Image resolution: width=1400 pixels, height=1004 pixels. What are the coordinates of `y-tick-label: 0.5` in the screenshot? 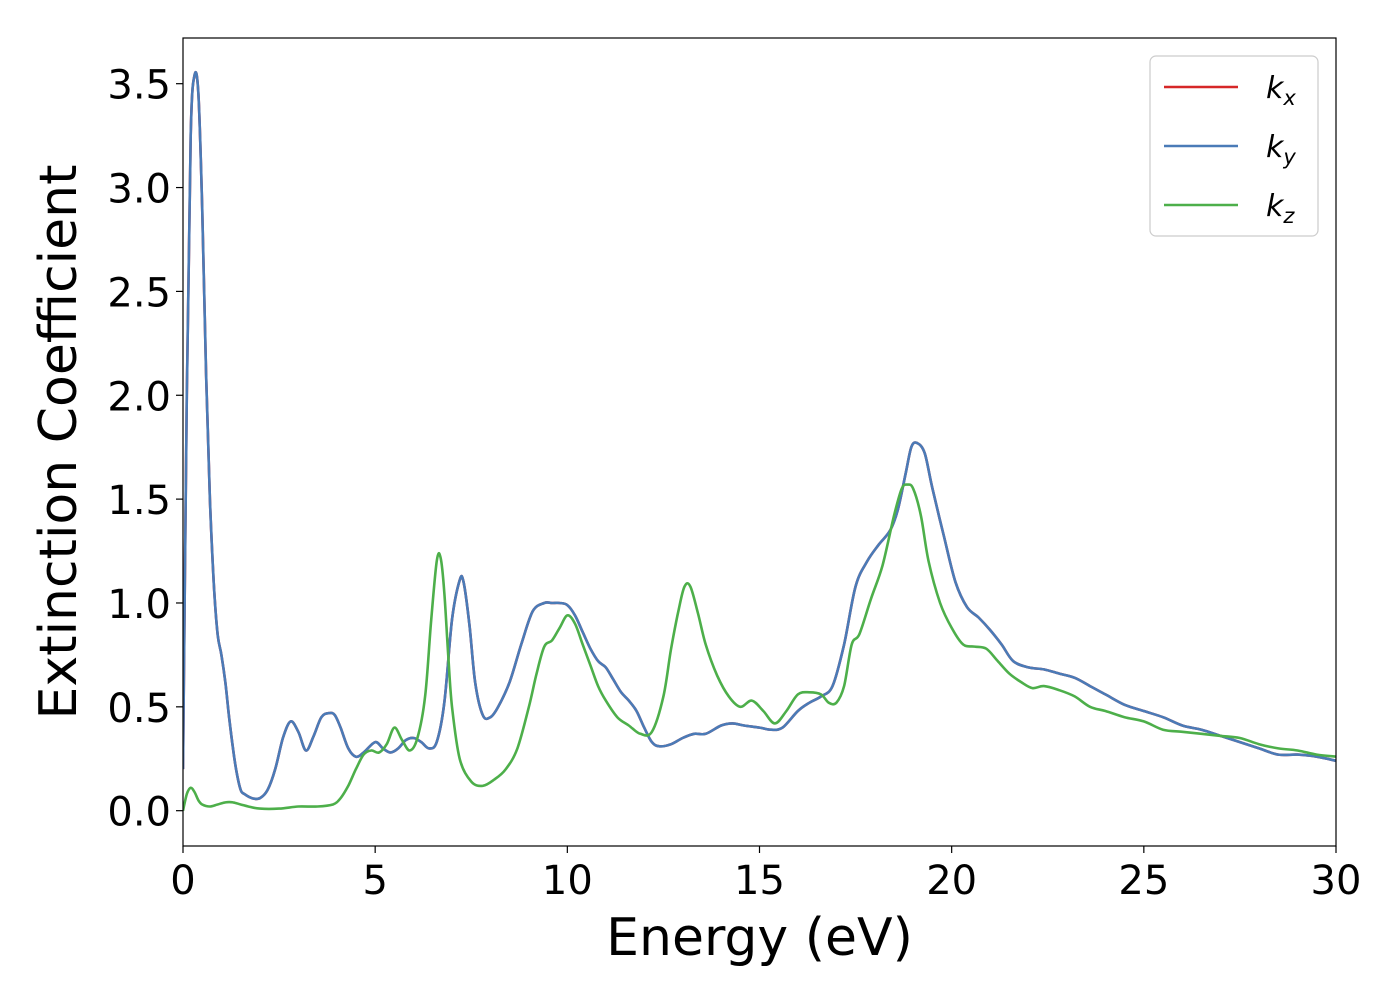 It's located at (139, 709).